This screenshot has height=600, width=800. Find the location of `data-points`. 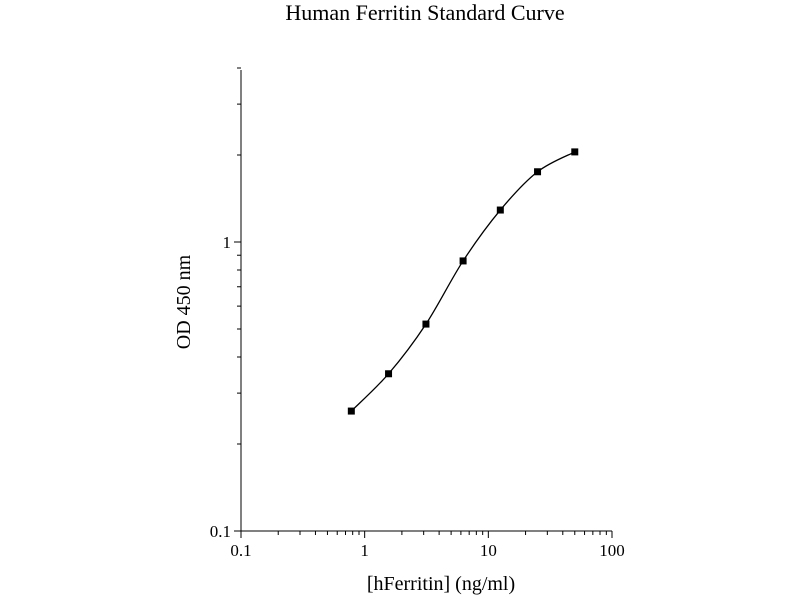

data-points is located at coordinates (463, 281).